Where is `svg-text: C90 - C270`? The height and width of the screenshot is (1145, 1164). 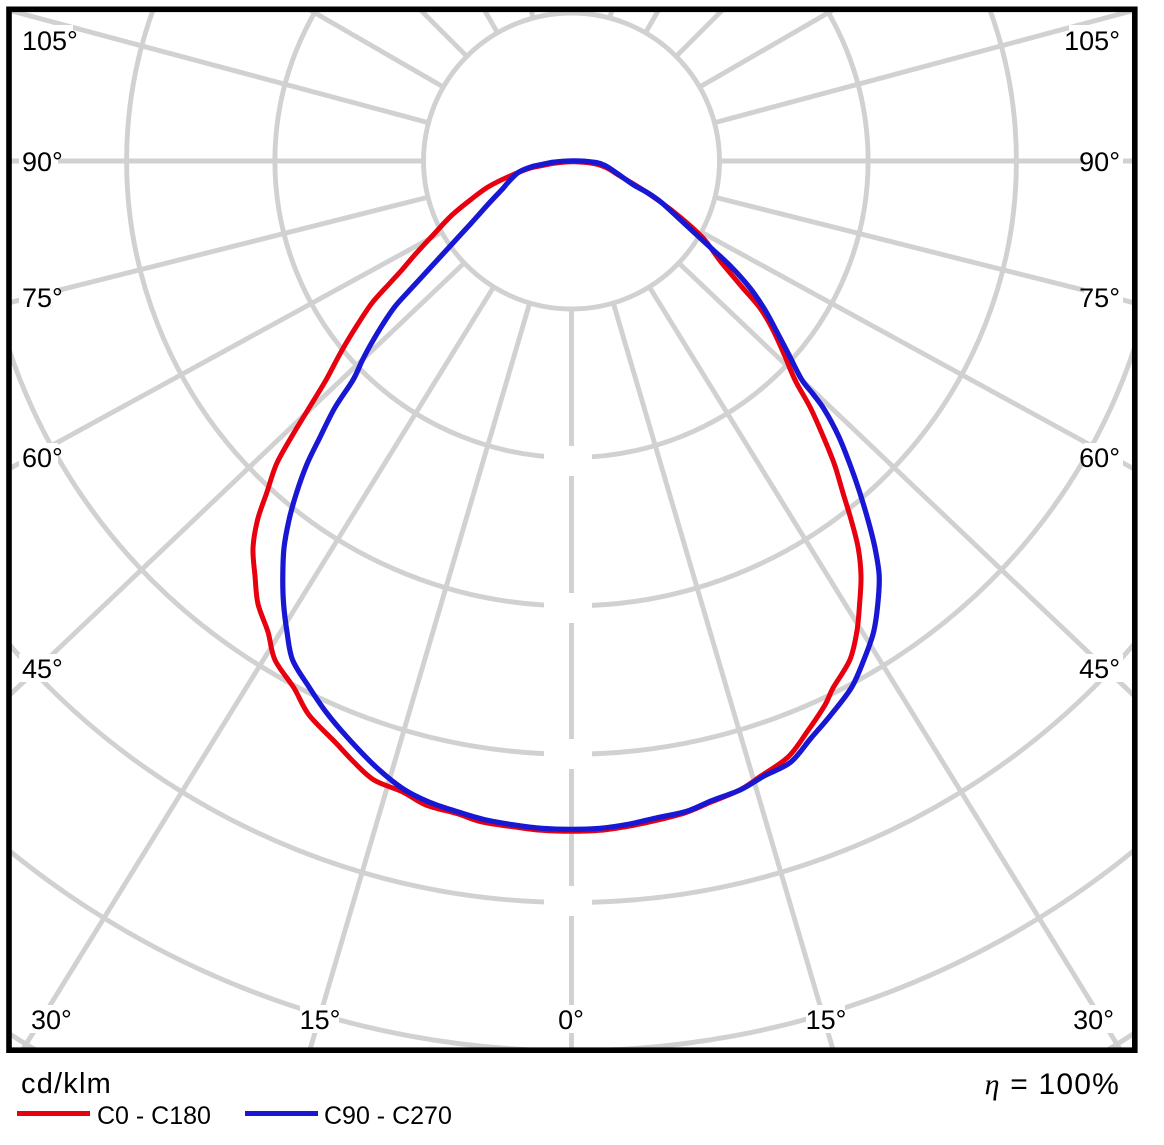 svg-text: C90 - C270 is located at coordinates (388, 1116).